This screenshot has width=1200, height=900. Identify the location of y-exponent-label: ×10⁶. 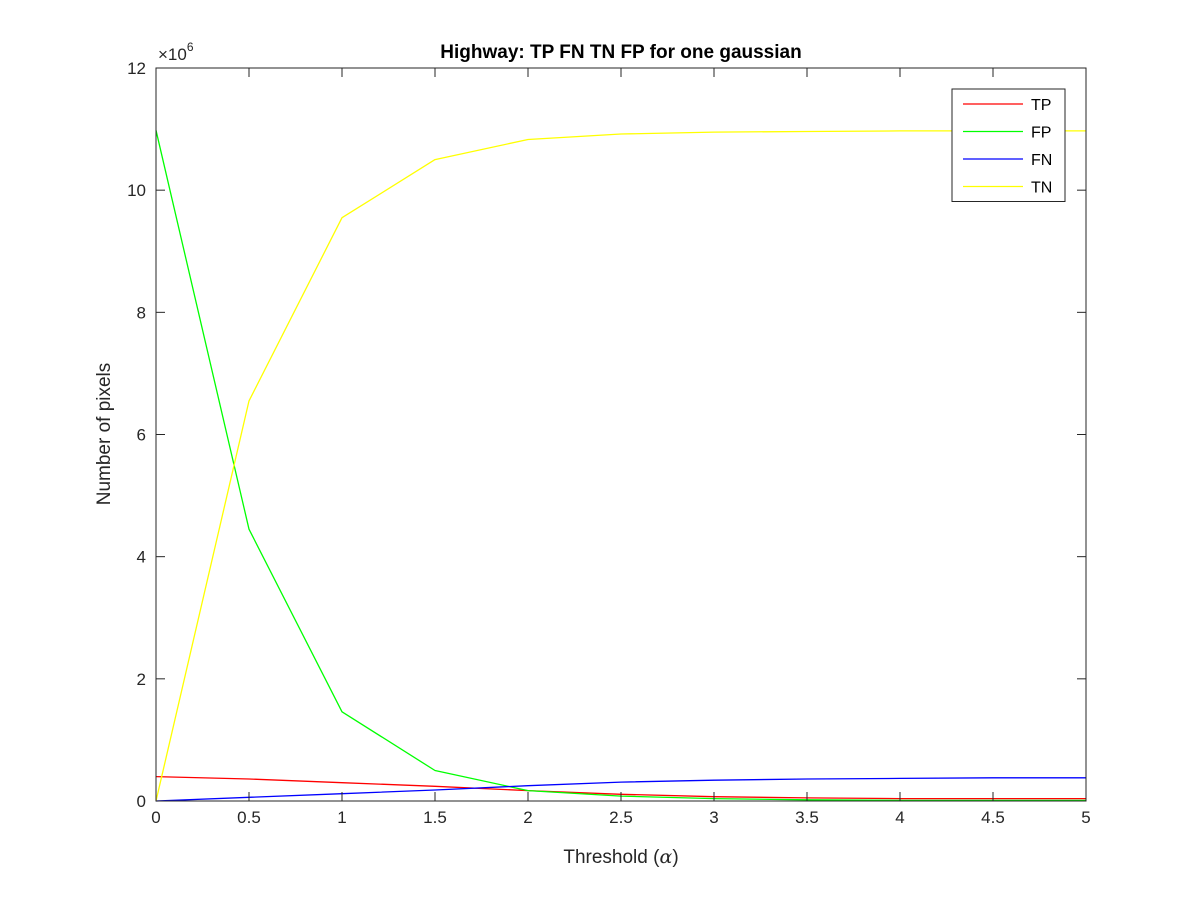
(176, 52).